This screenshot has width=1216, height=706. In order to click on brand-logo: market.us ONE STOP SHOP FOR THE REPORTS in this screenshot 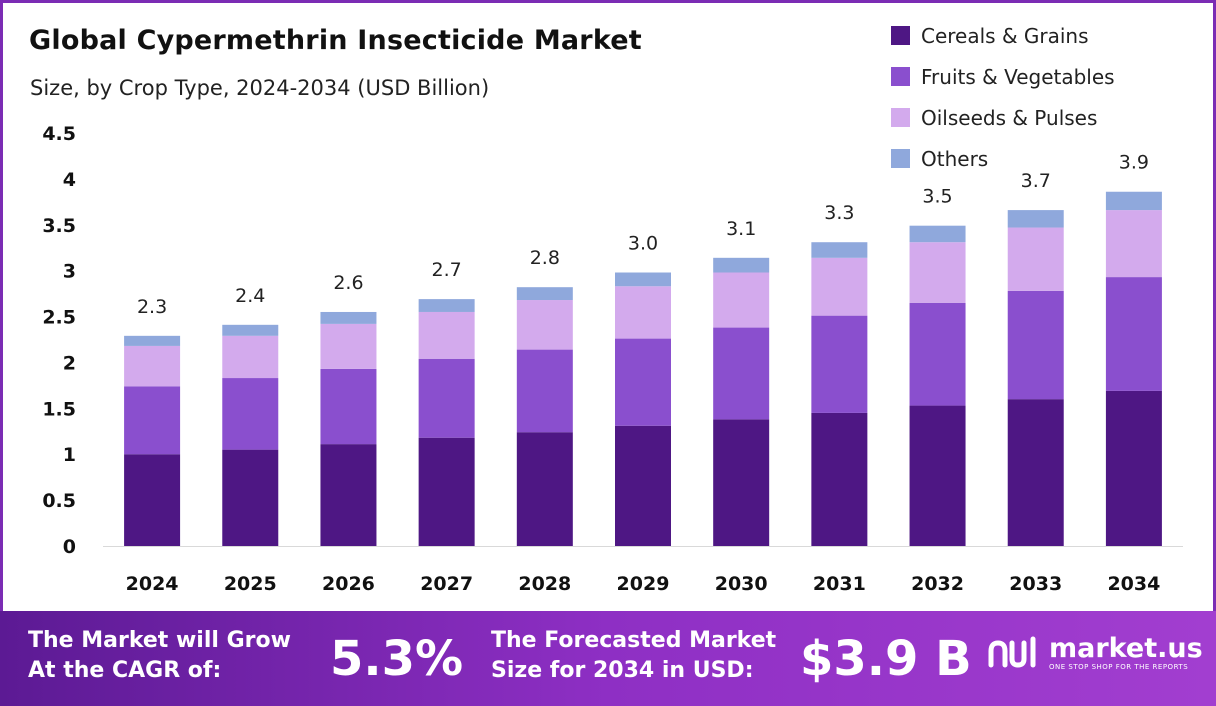, I will do `click(1094, 653)`.